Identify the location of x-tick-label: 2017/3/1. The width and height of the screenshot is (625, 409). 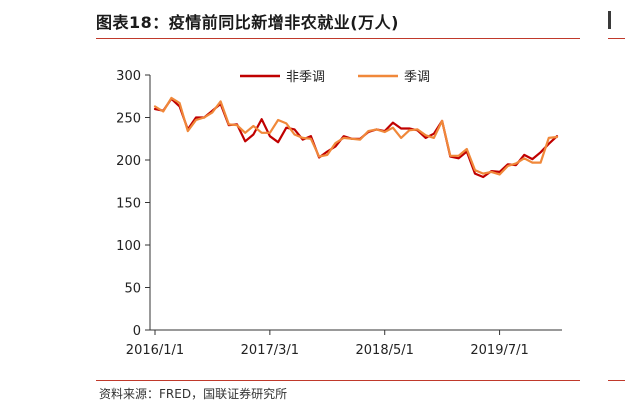
(270, 350).